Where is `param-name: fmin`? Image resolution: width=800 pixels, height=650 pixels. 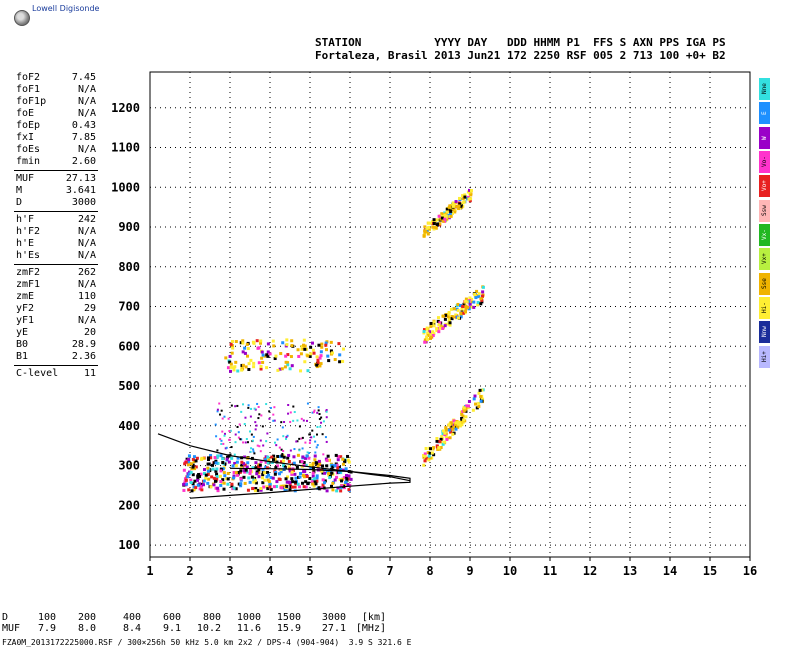
param-name: fmin is located at coordinates (28, 161).